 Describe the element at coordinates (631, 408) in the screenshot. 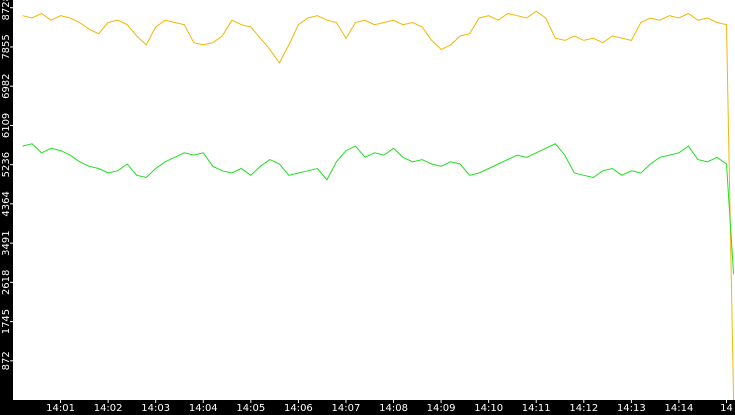

I see `x-tick-label: 14:13` at that location.